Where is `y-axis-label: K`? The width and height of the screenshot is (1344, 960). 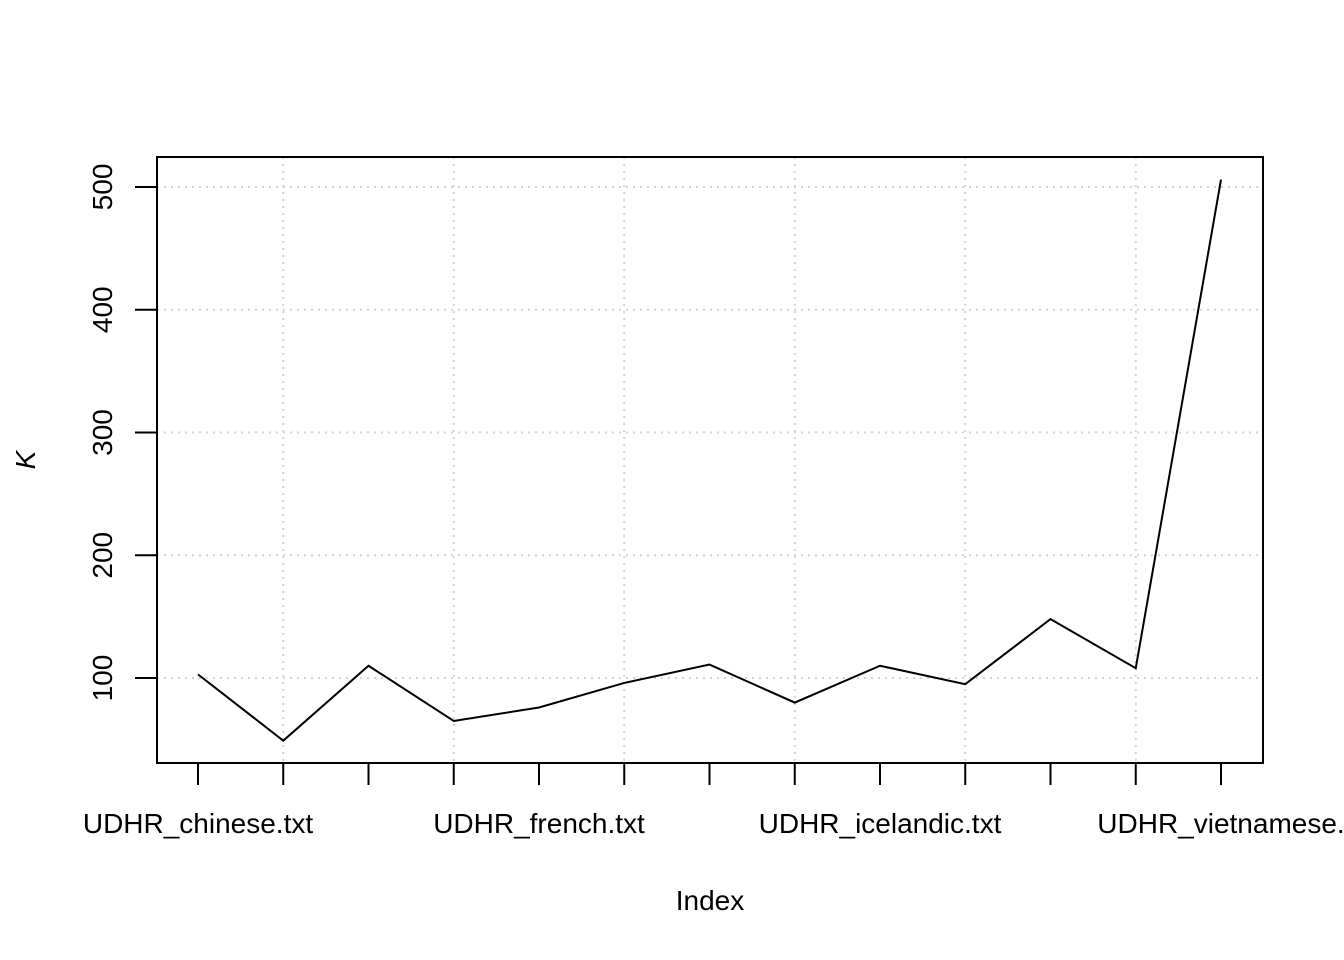
y-axis-label: K is located at coordinates (25, 459).